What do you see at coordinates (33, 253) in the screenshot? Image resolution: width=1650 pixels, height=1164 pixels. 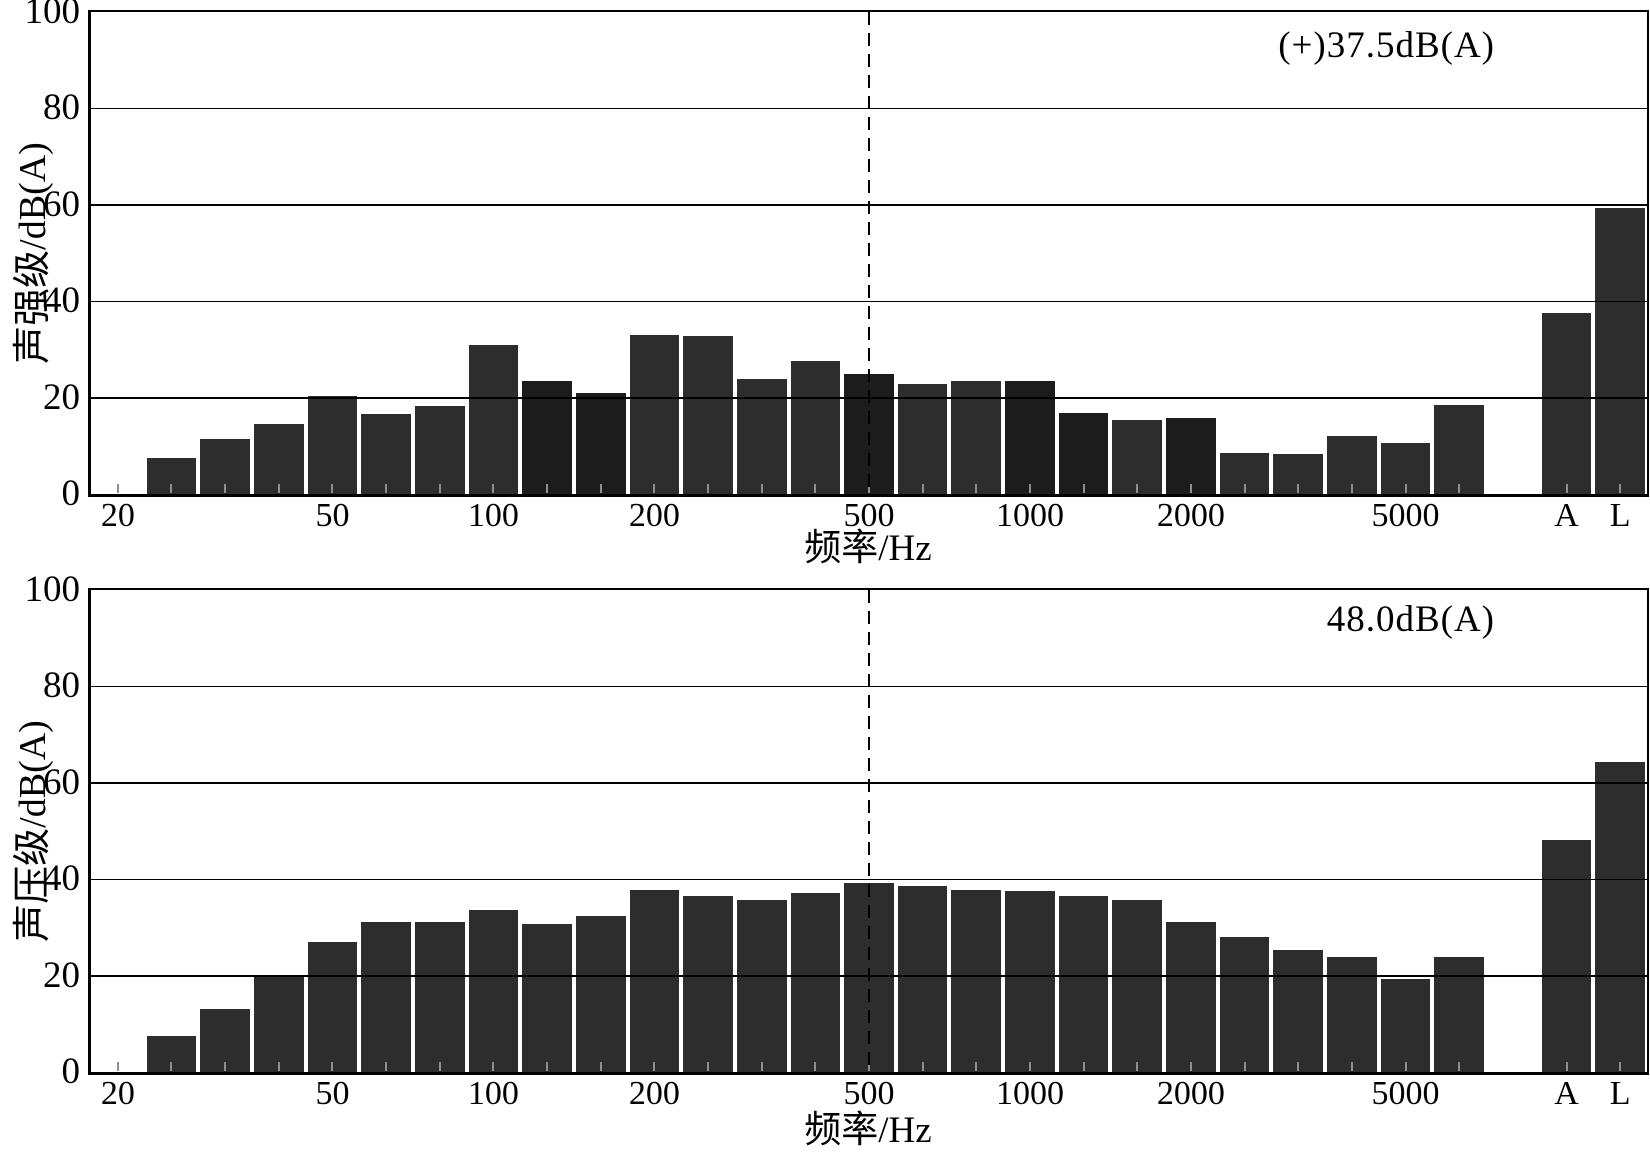 I see `y-axis-title: 声强级/dB(A)` at bounding box center [33, 253].